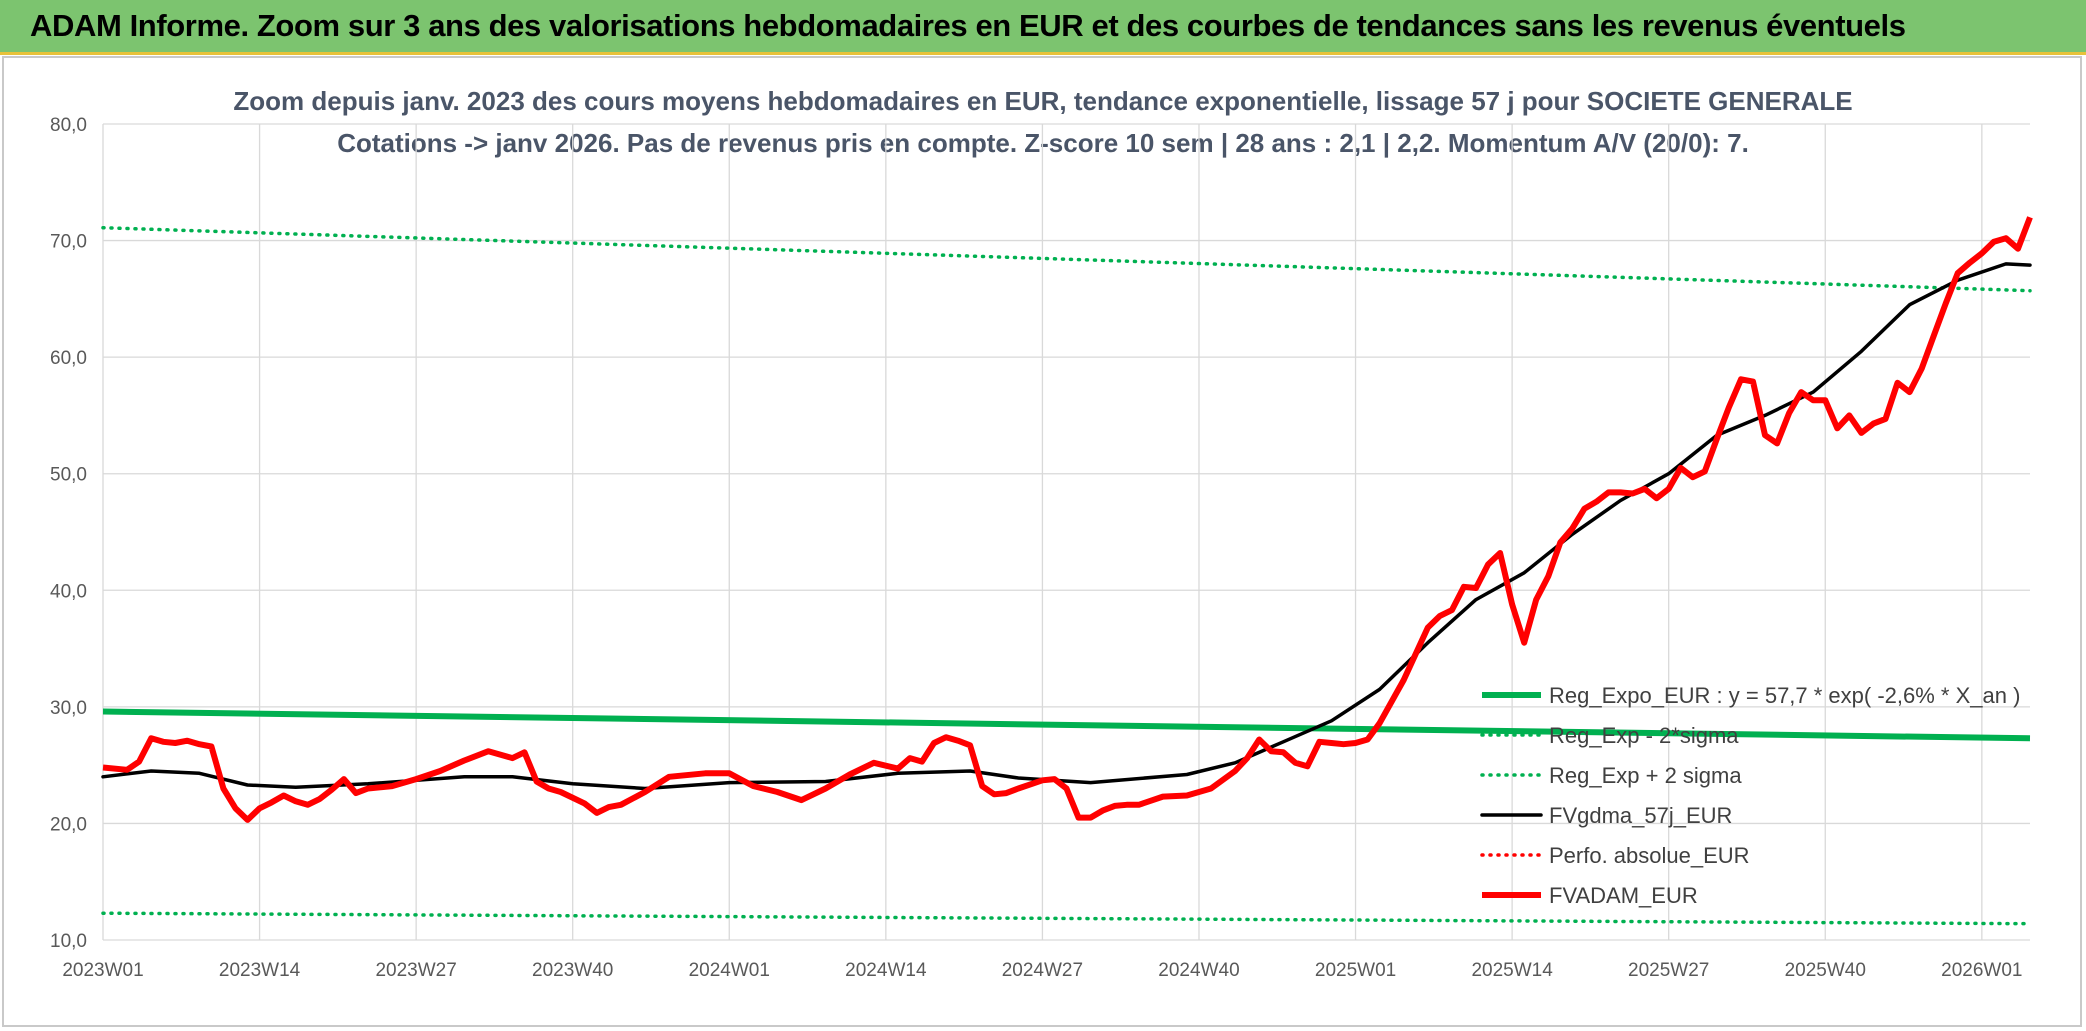 The width and height of the screenshot is (2086, 1031). Describe the element at coordinates (260, 970) in the screenshot. I see `x-tick-label: 2023W14` at that location.